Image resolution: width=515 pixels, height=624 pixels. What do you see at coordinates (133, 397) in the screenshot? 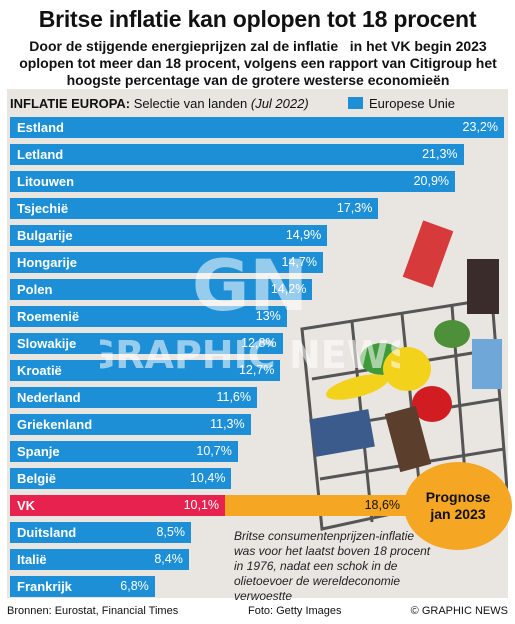
I see `bar-nederland` at bounding box center [133, 397].